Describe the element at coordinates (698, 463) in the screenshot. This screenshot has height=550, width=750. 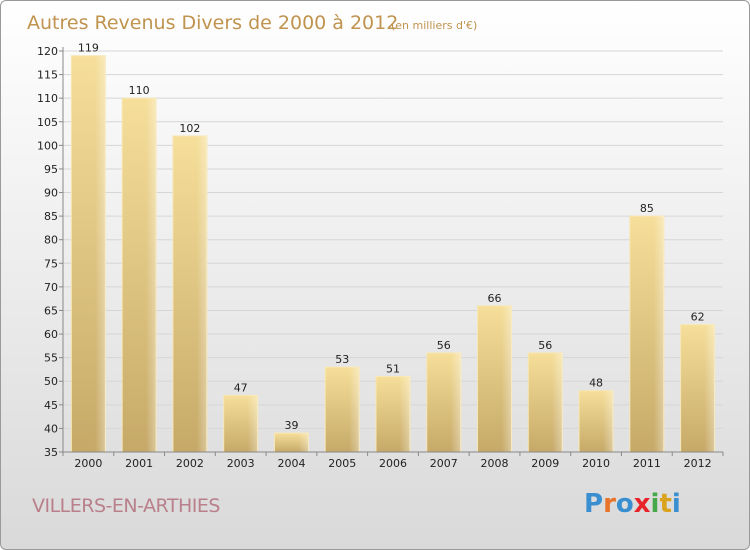
I see `x-tick-label-2012: 2012` at that location.